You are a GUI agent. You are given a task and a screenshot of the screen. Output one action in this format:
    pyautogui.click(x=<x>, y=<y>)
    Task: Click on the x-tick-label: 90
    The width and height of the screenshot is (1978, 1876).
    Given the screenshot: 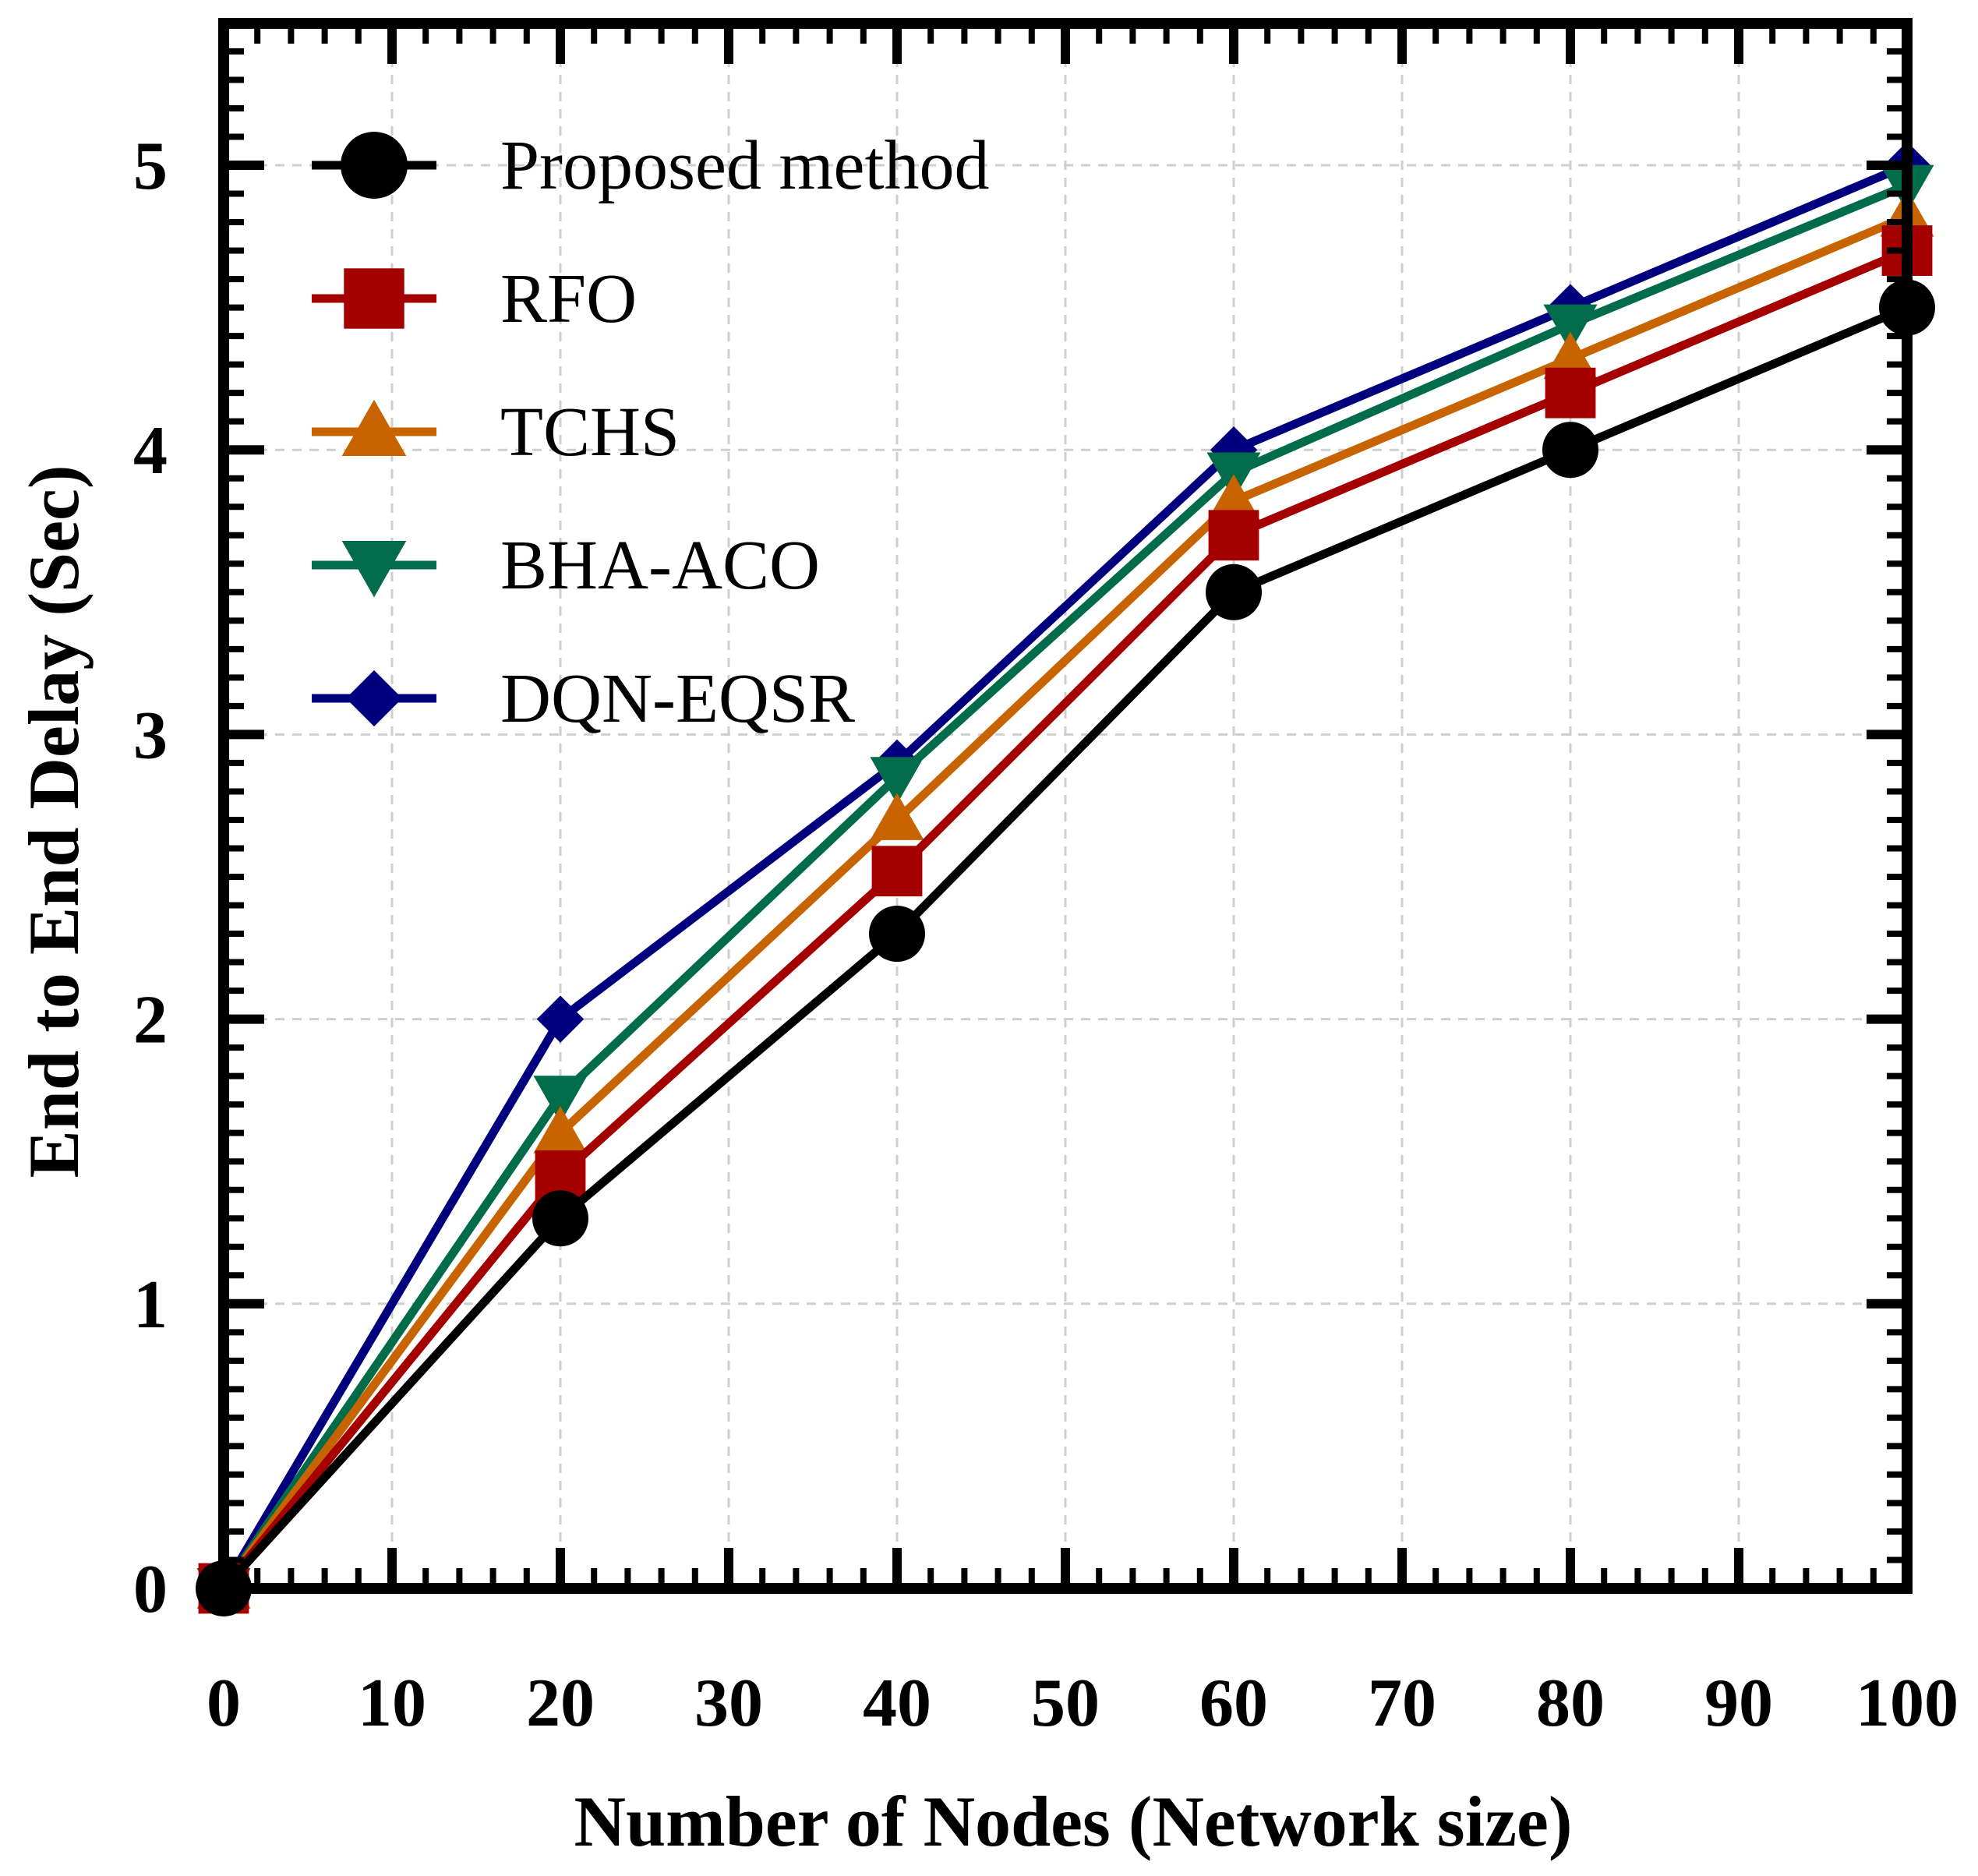 What is the action you would take?
    pyautogui.click(x=1738, y=1704)
    